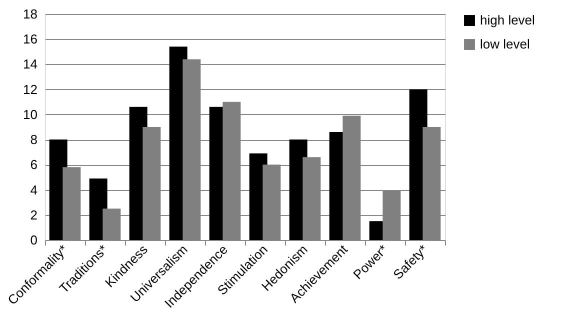 This screenshot has height=335, width=563. What do you see at coordinates (34, 214) in the screenshot?
I see `y-tick-label: 2` at bounding box center [34, 214].